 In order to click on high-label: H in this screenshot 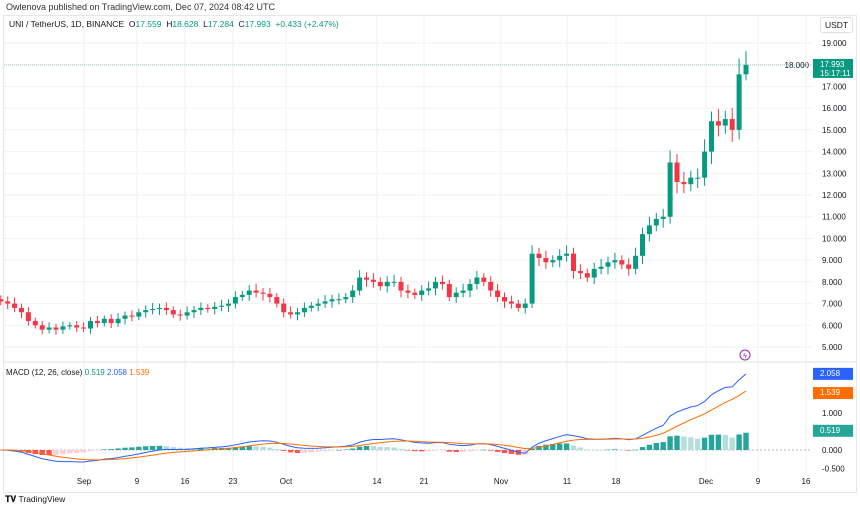, I will do `click(169, 24)`.